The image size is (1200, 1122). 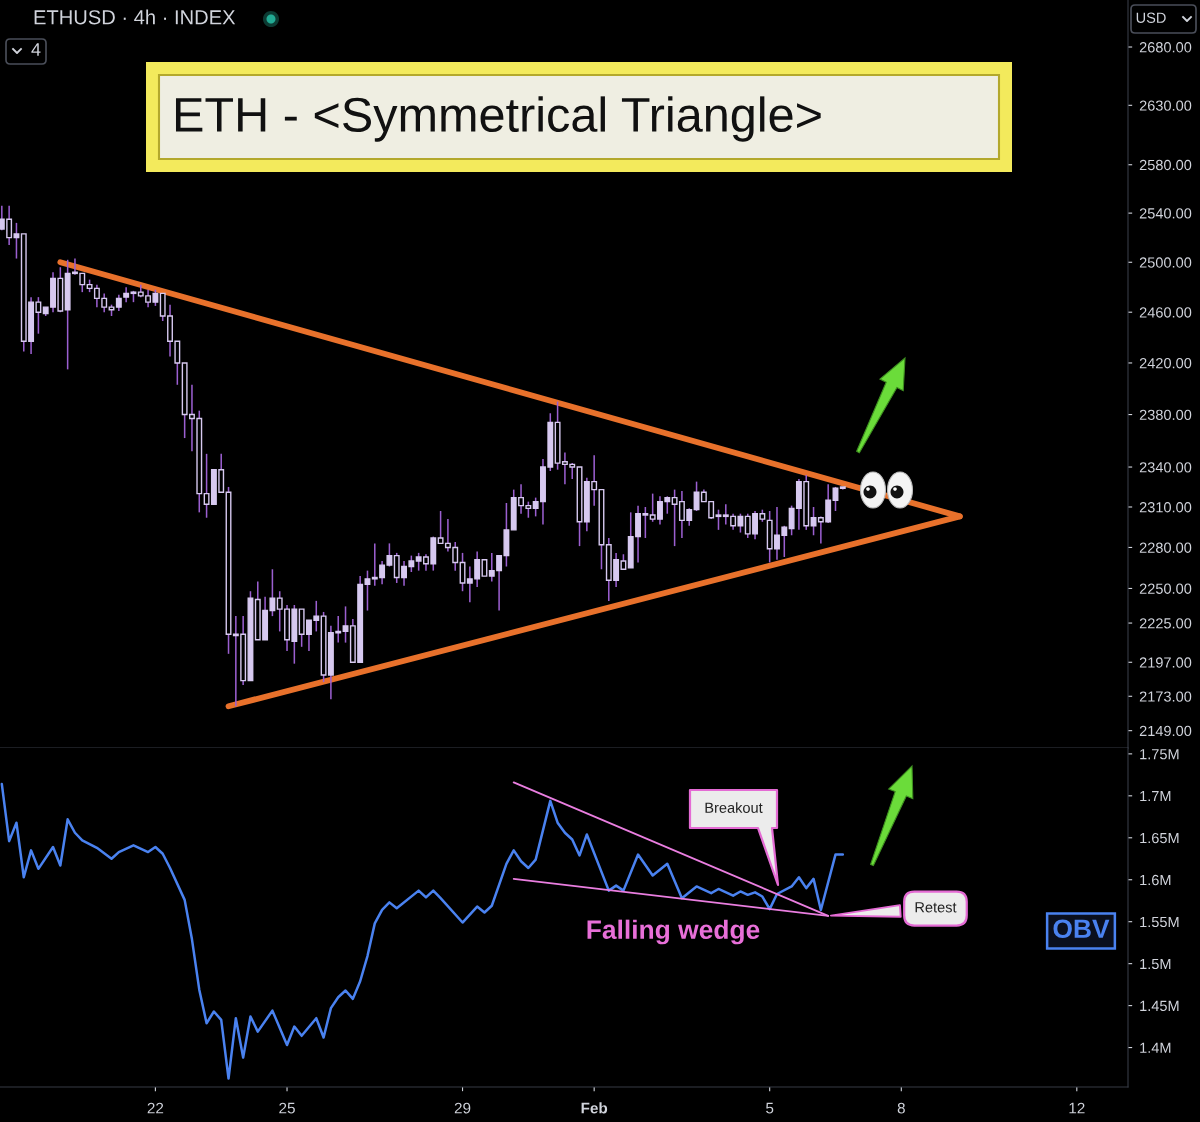 What do you see at coordinates (936, 907) in the screenshot?
I see `annotation: Retest` at bounding box center [936, 907].